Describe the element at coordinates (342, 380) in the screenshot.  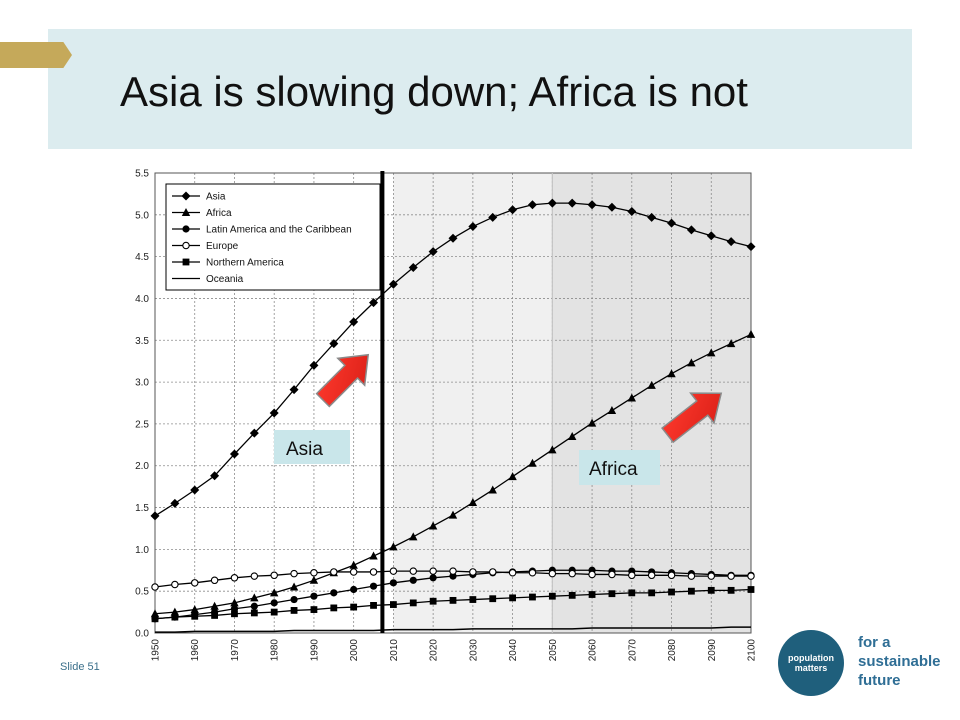
I see `asia-up-arrow-icon` at that location.